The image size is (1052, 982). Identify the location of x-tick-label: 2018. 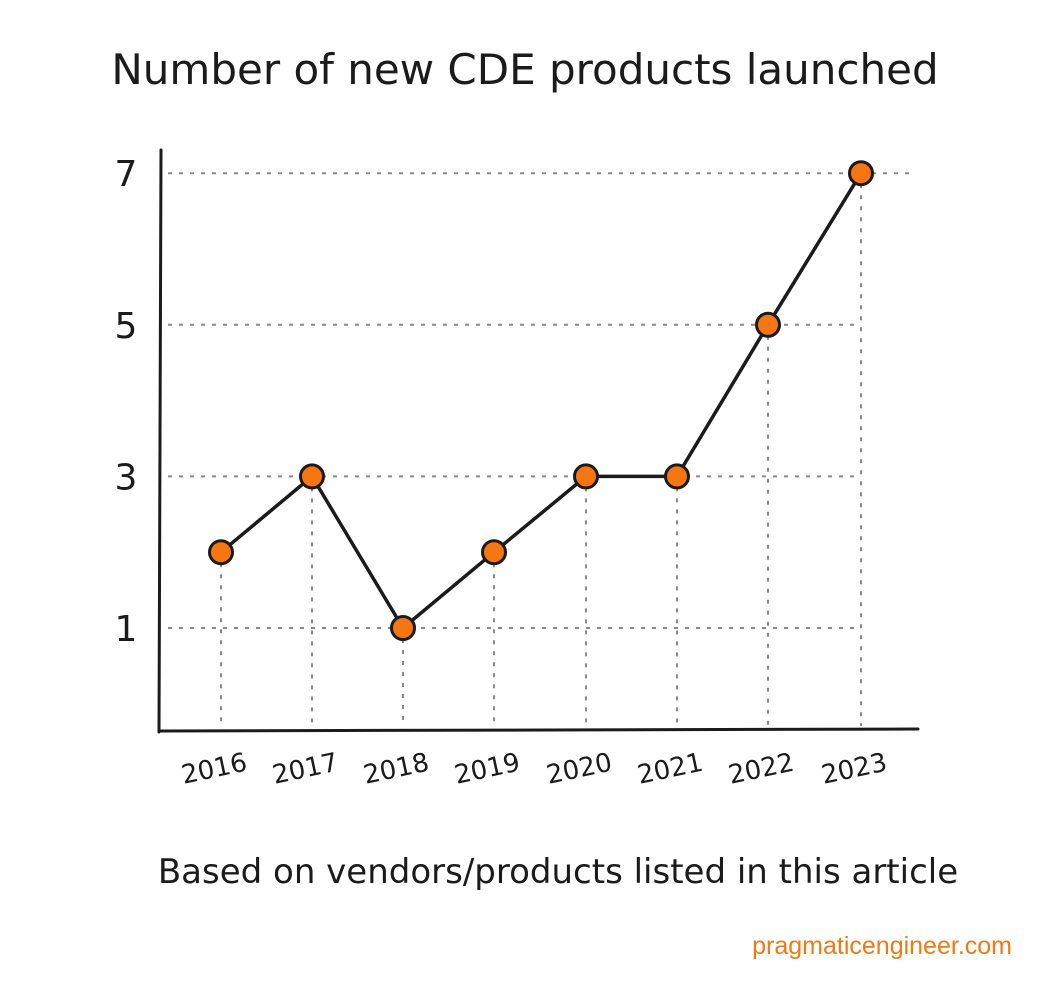
(396, 769).